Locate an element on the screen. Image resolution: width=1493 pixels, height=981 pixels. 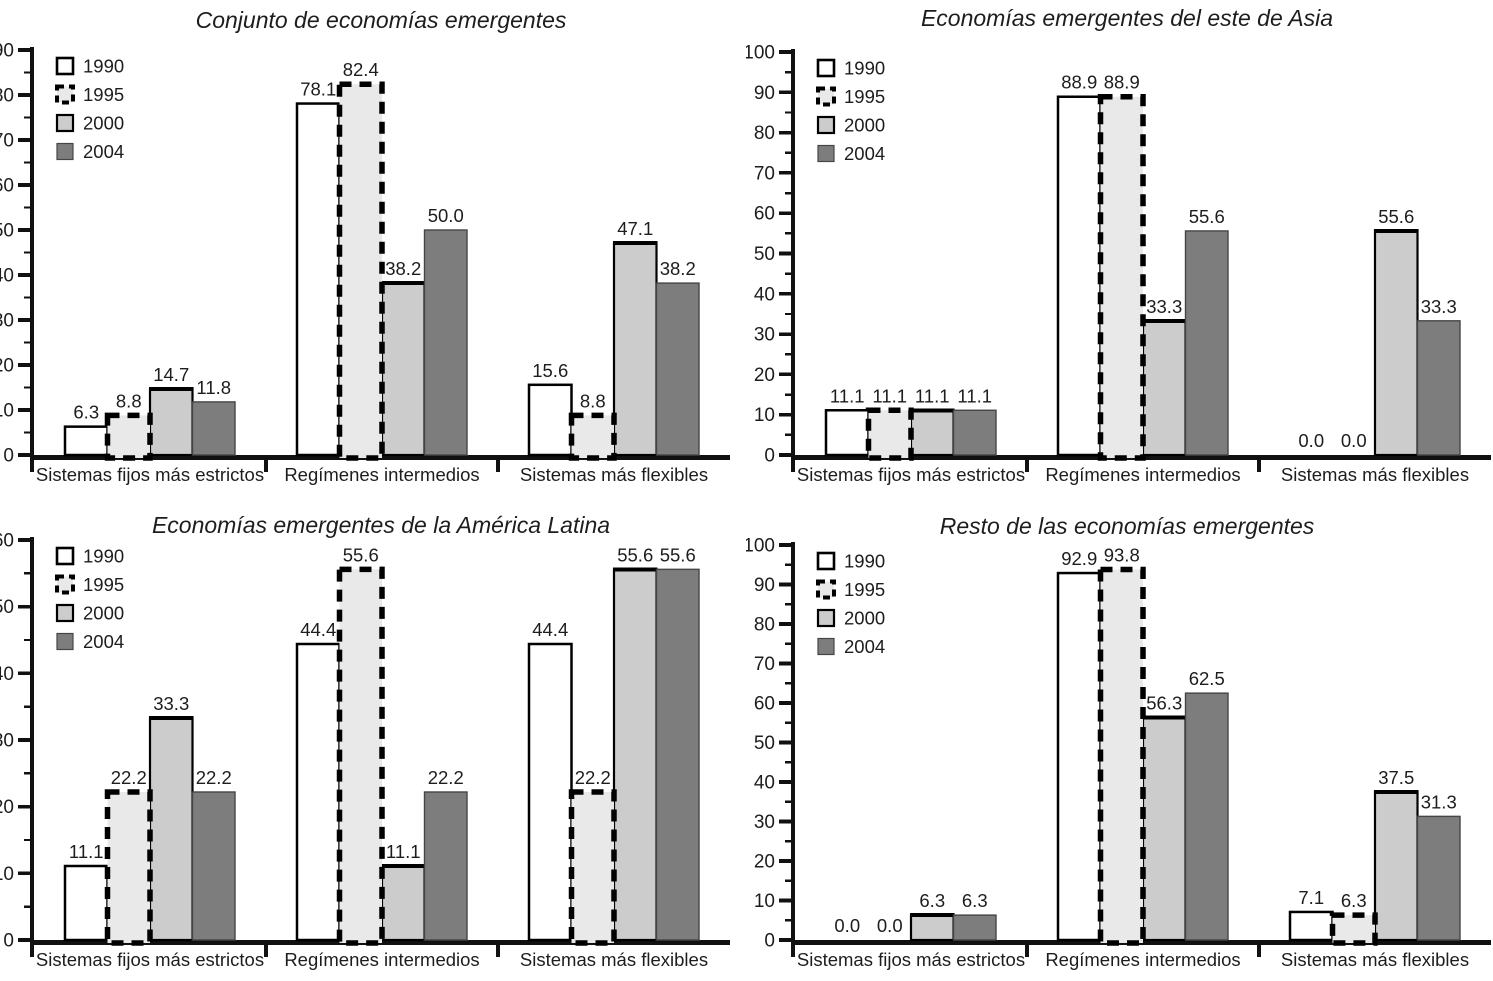
panel-title: Resto de las economías emergentes is located at coordinates (1127, 526).